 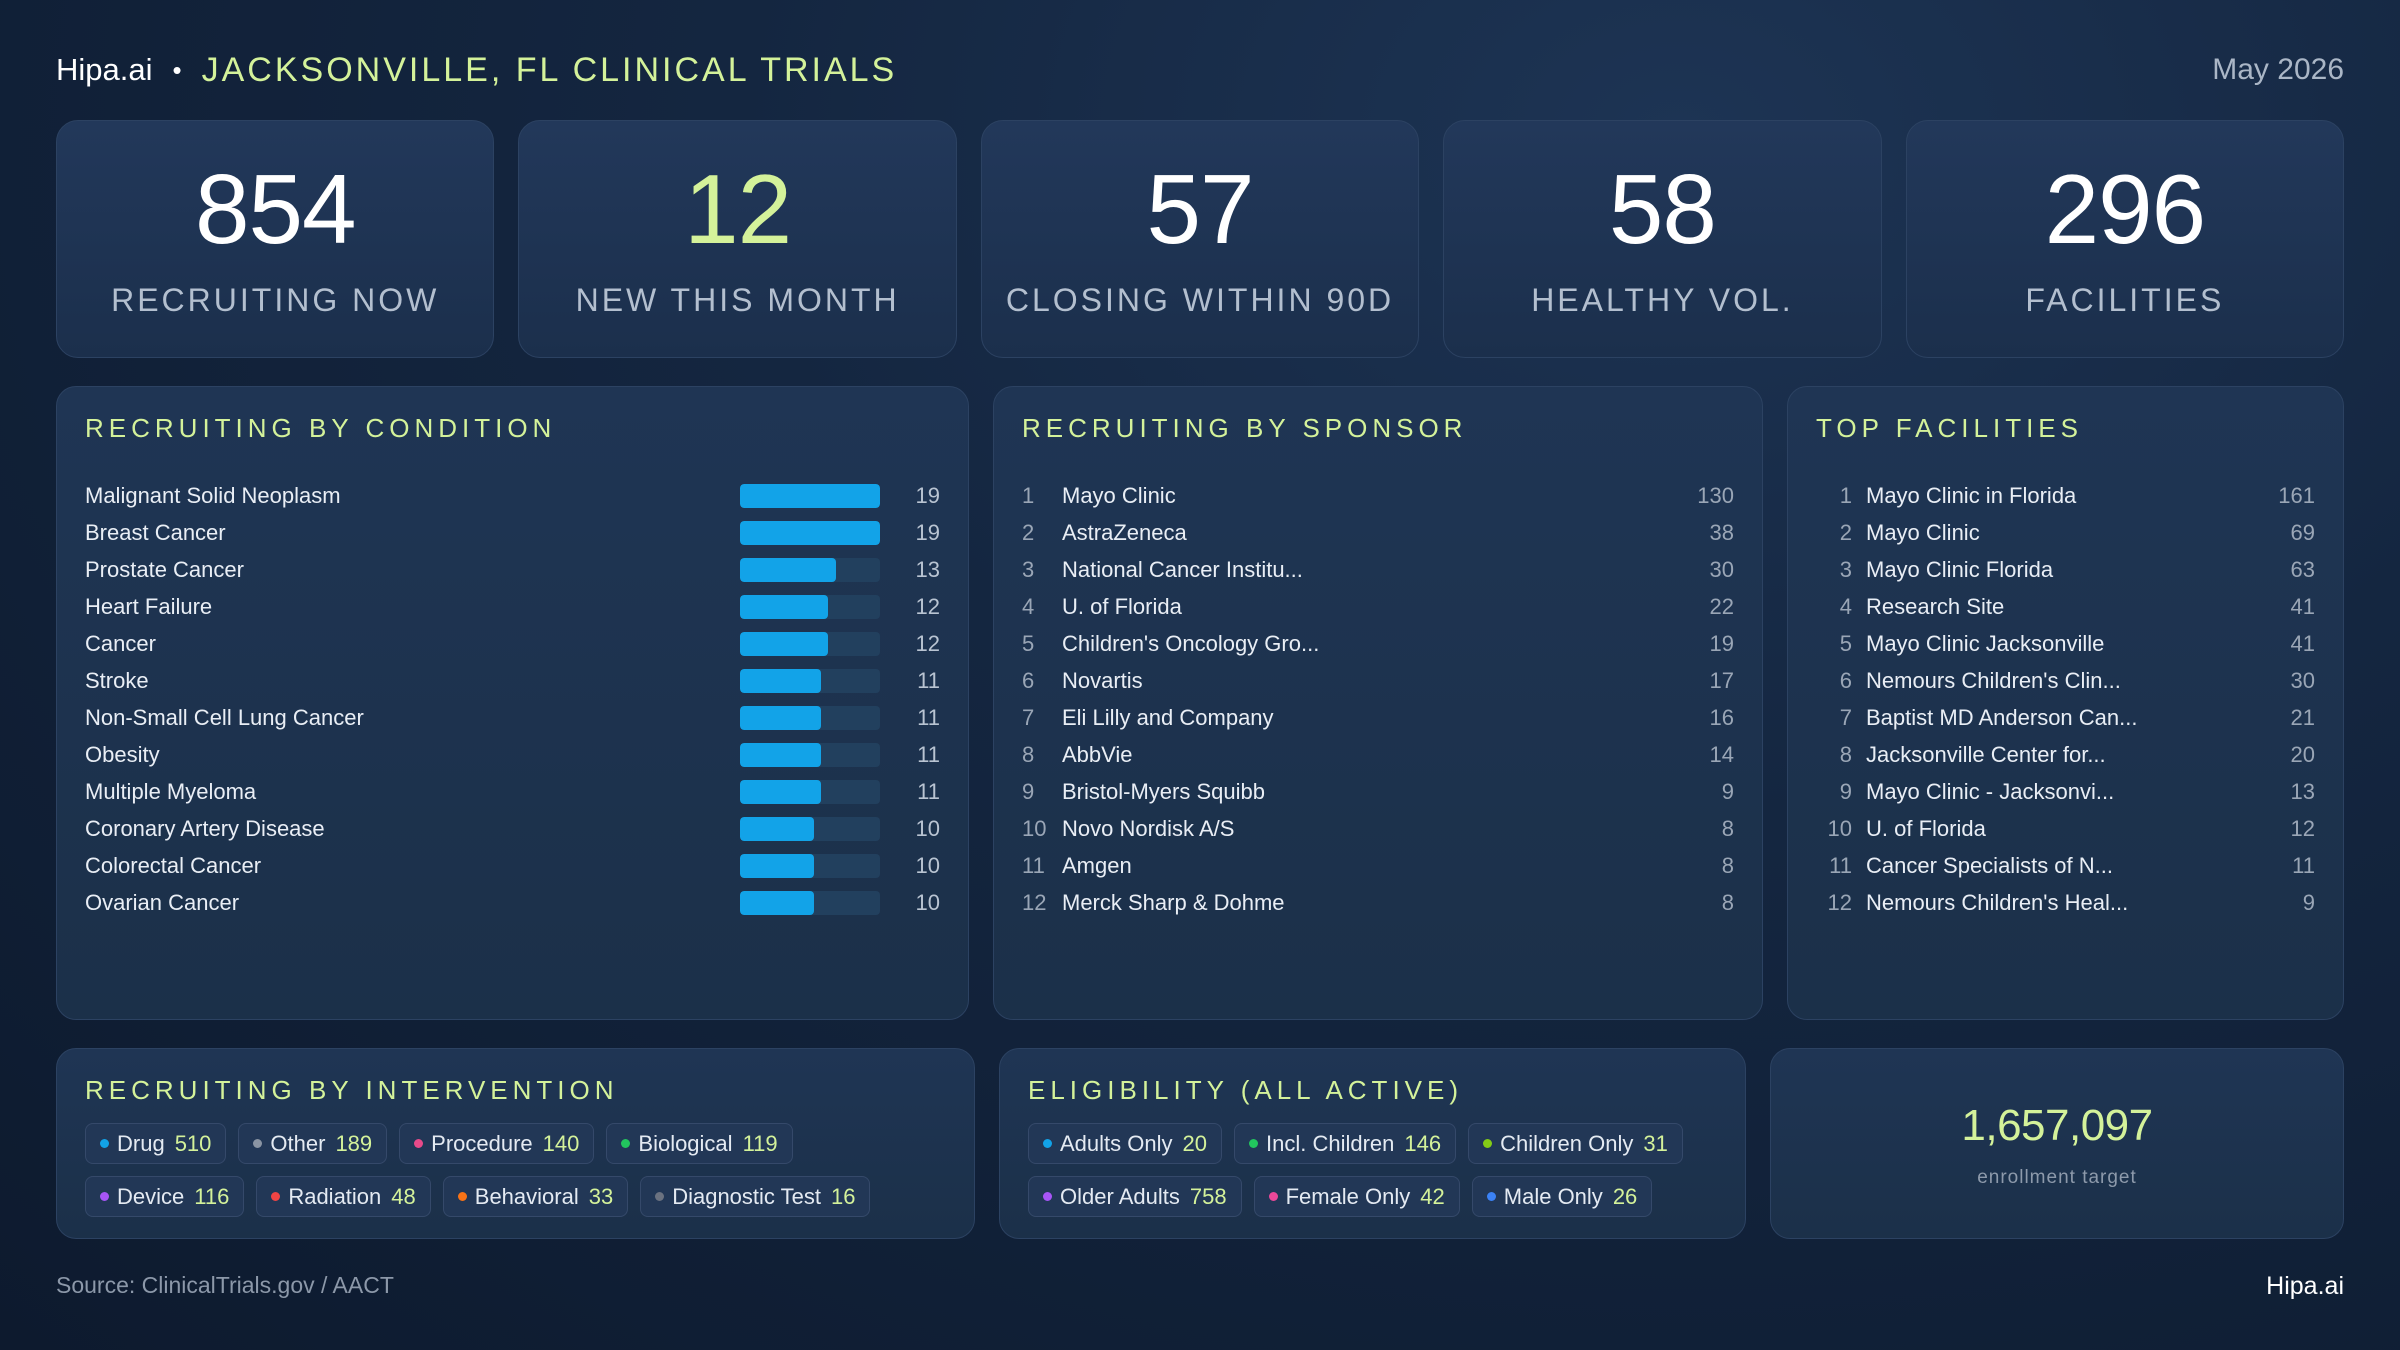 I want to click on sponsor-count: 9, so click(x=1727, y=791).